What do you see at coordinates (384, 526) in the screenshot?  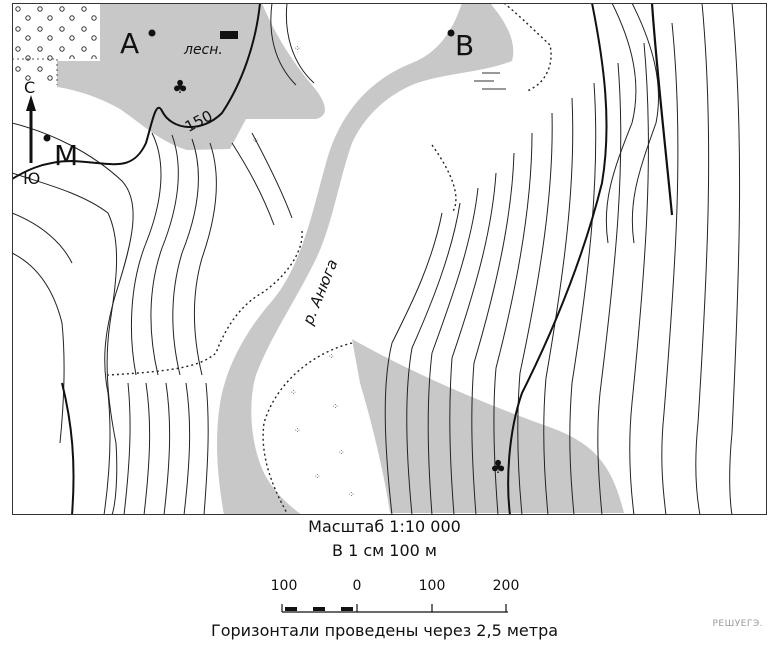 I see `scale-title: Масштаб 1:10 000` at bounding box center [384, 526].